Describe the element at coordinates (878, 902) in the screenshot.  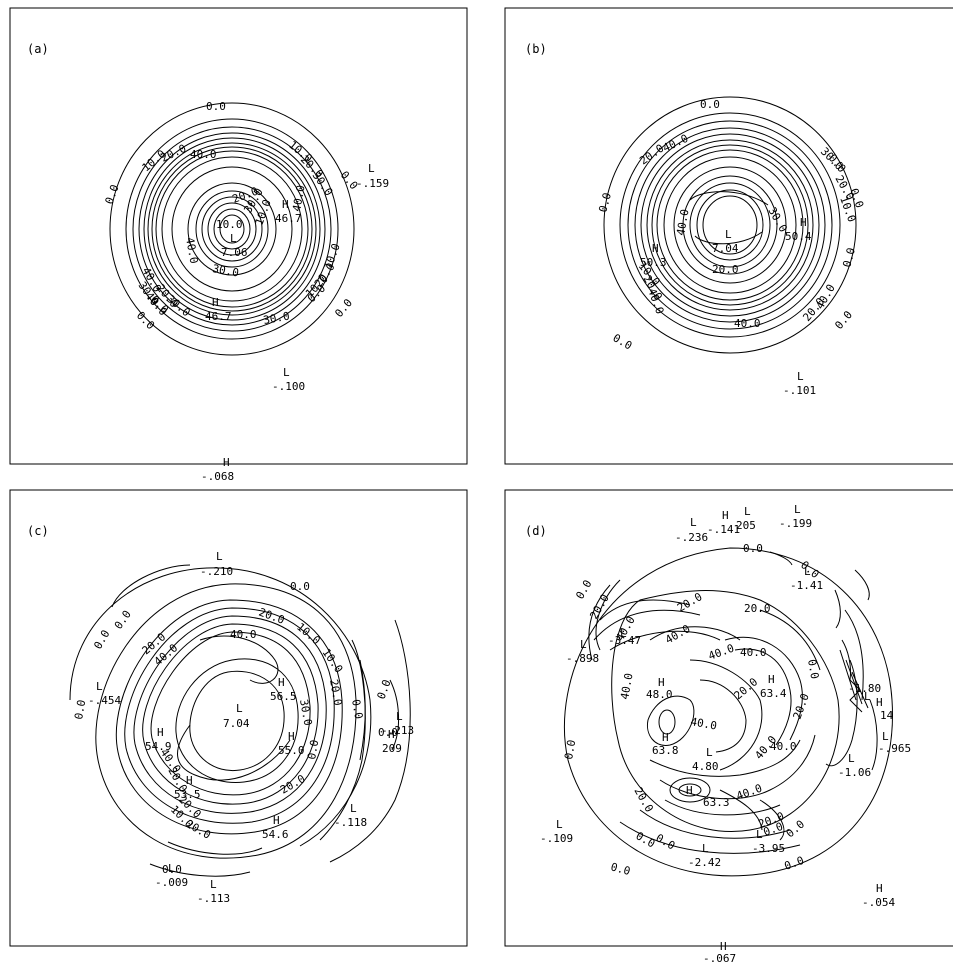
I see `extremum-value: -.054` at that location.